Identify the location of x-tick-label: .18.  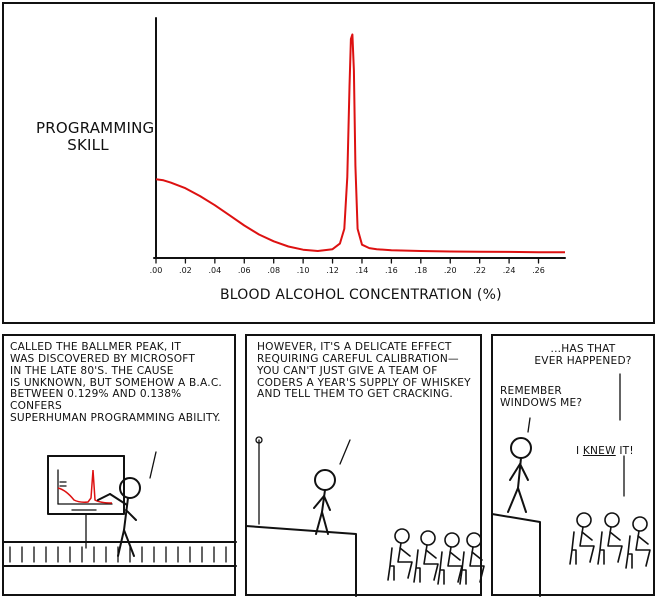
(420, 270).